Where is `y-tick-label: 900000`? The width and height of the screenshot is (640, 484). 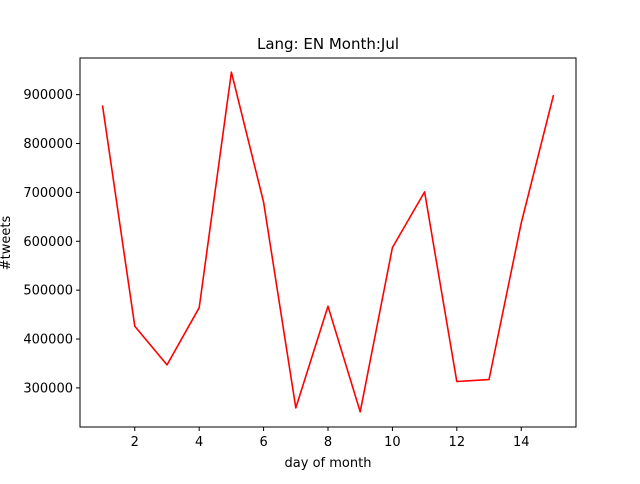 y-tick-label: 900000 is located at coordinates (48, 95).